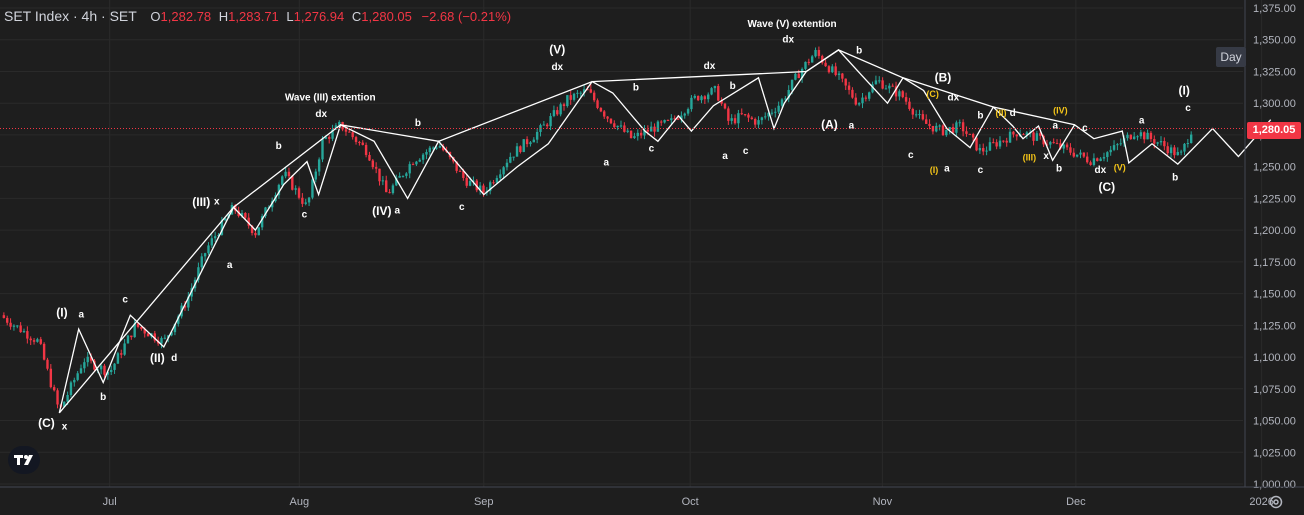 This screenshot has height=515, width=1304. What do you see at coordinates (70, 16) in the screenshot?
I see `symbol-title: SET Index · 4h · SET` at bounding box center [70, 16].